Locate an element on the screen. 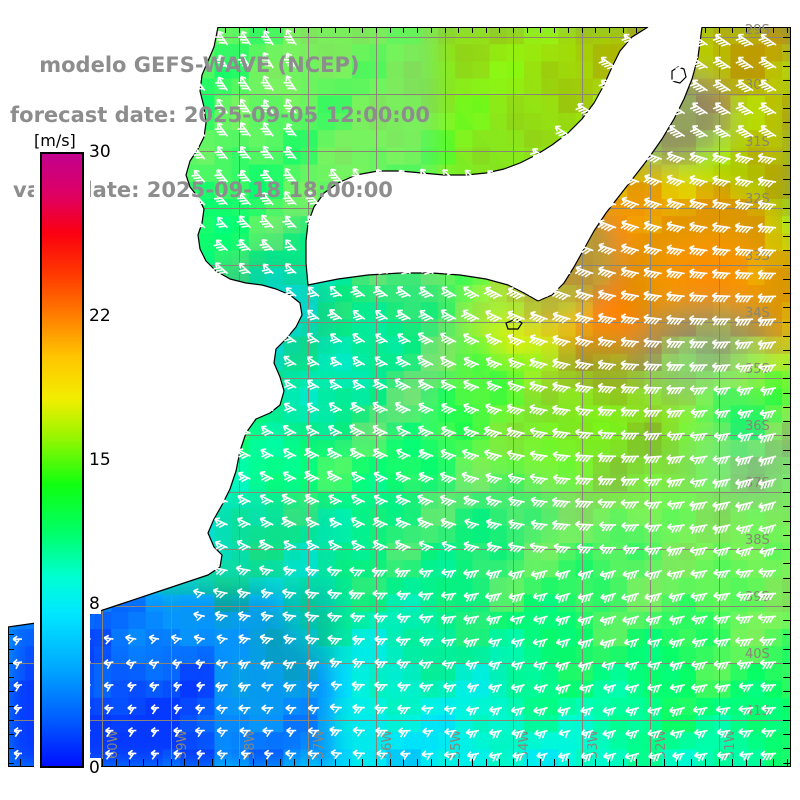 The image size is (800, 800). title-line-model: modelo GEFS-WAVE (NCEP) is located at coordinates (199, 65).